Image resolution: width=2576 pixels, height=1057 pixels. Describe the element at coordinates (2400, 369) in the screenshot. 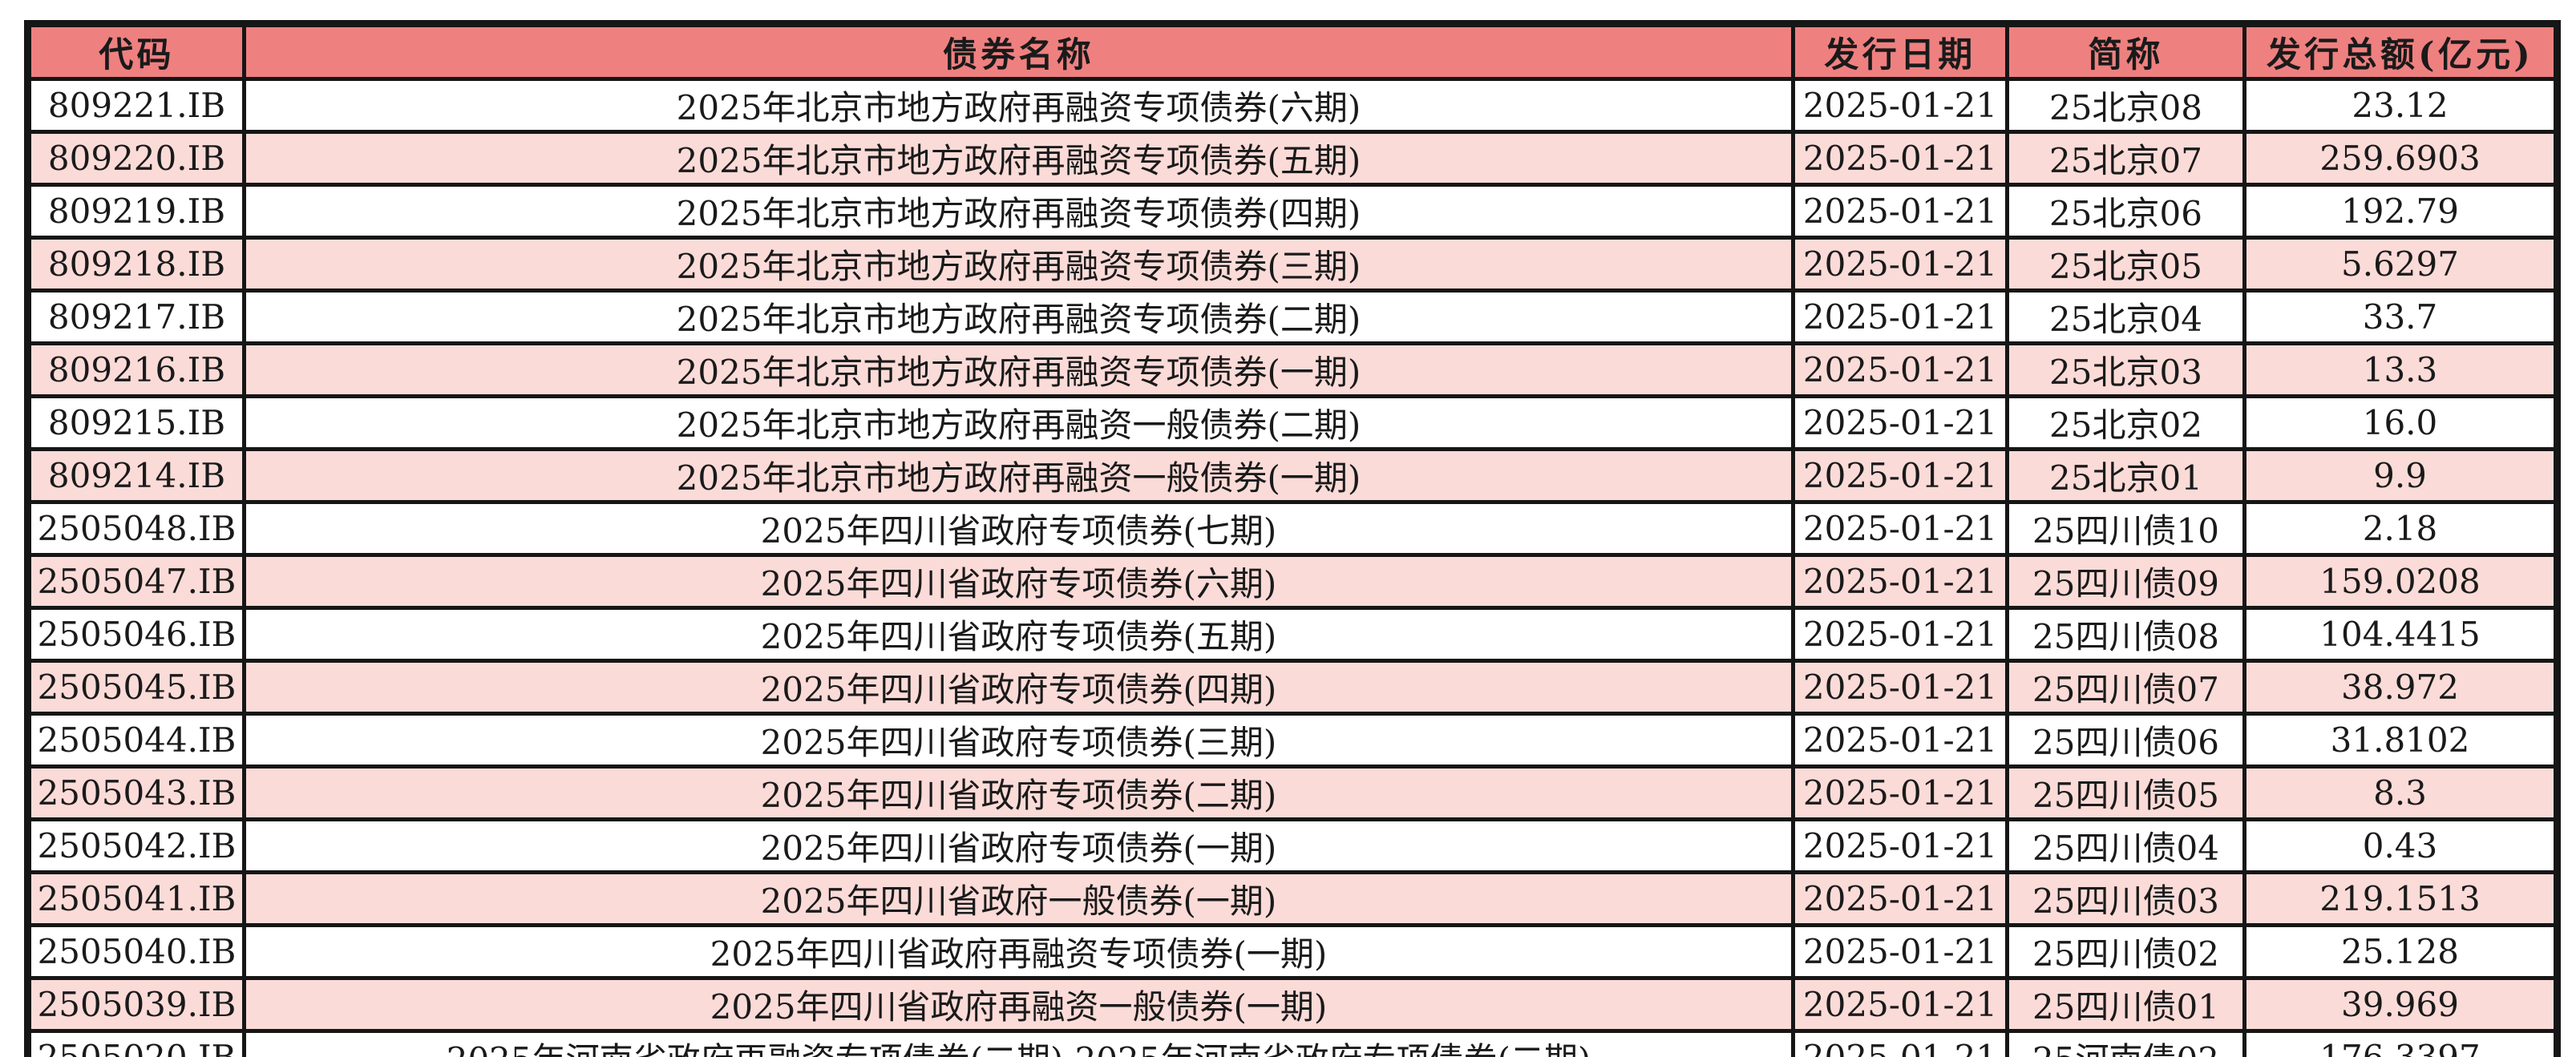

I see `cell-amount: 13.3` at that location.